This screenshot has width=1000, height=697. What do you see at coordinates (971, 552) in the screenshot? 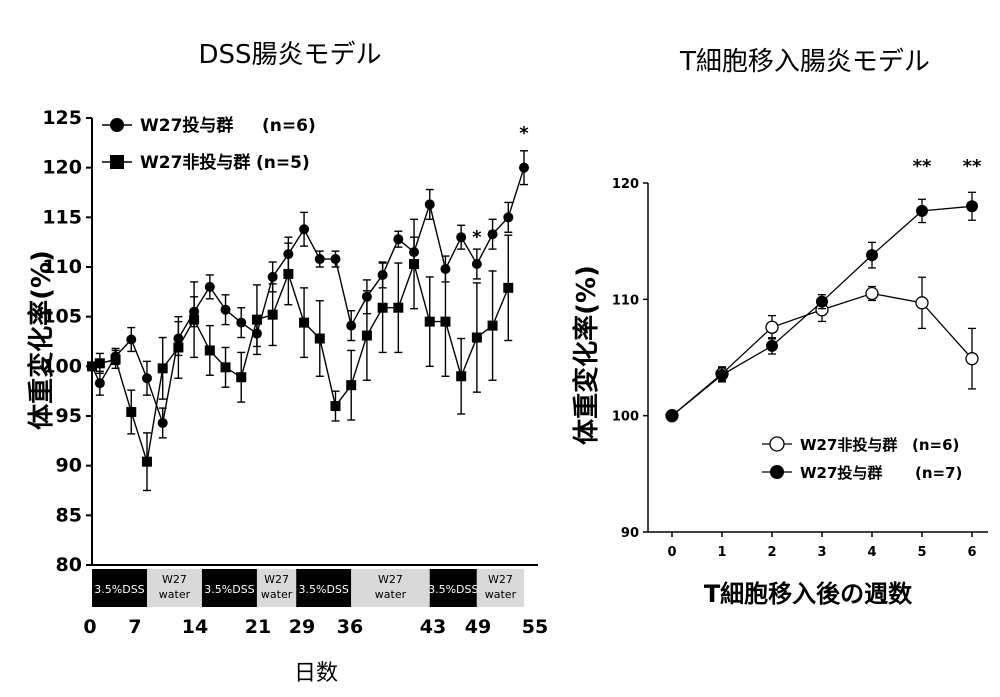
I see `x-tick-label-right: 6` at bounding box center [971, 552].